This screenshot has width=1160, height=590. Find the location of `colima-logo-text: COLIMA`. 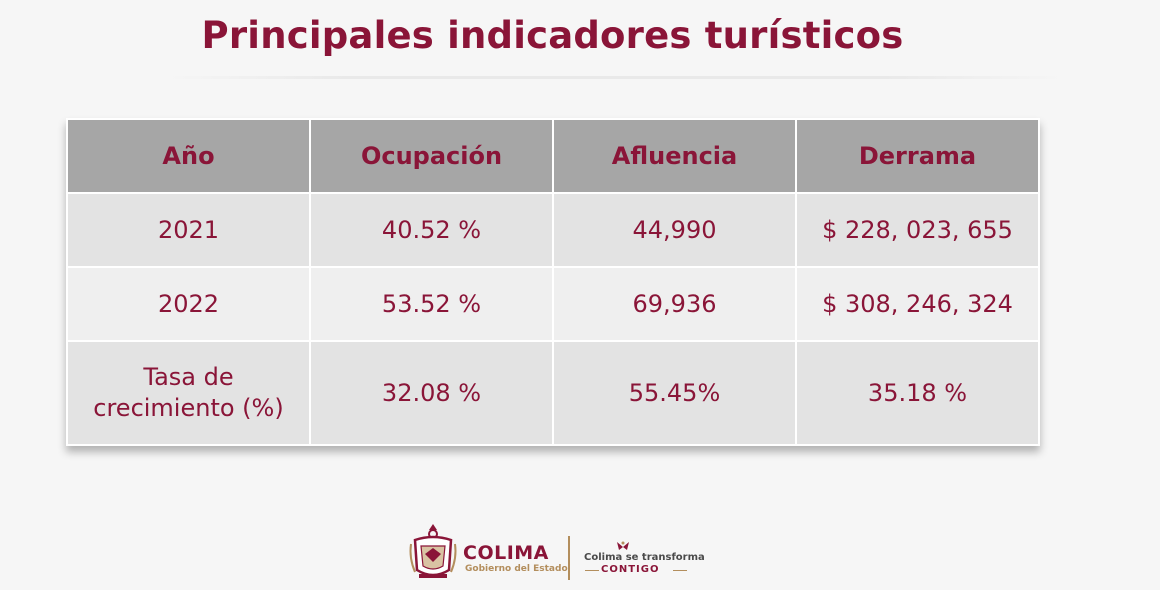

colima-logo-text: COLIMA is located at coordinates (506, 553).